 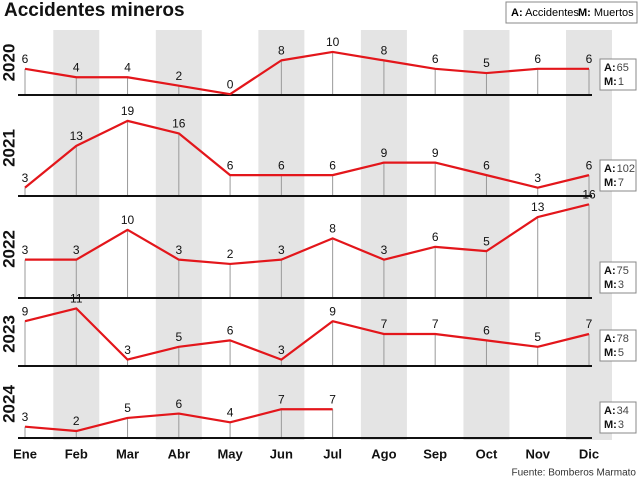 I want to click on totals-accidents: A:34, so click(x=616, y=411).